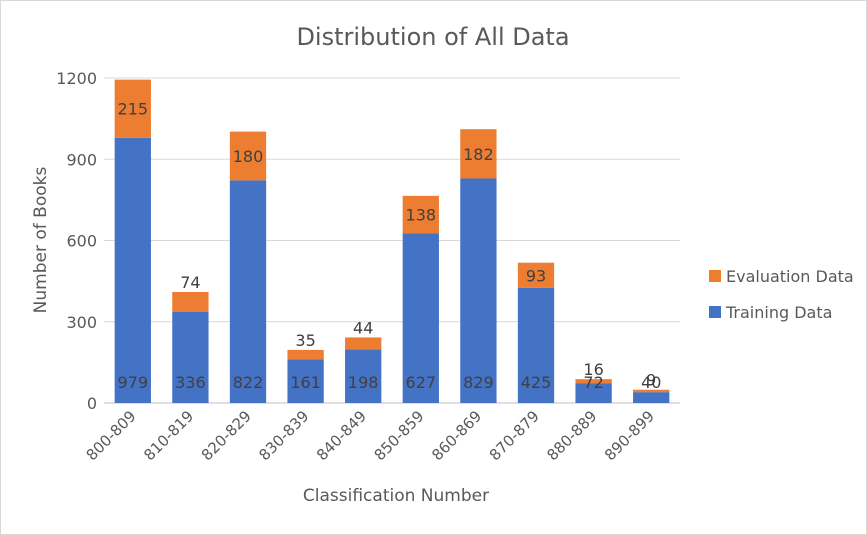  I want to click on y-tick-label: 0, so click(92, 403).